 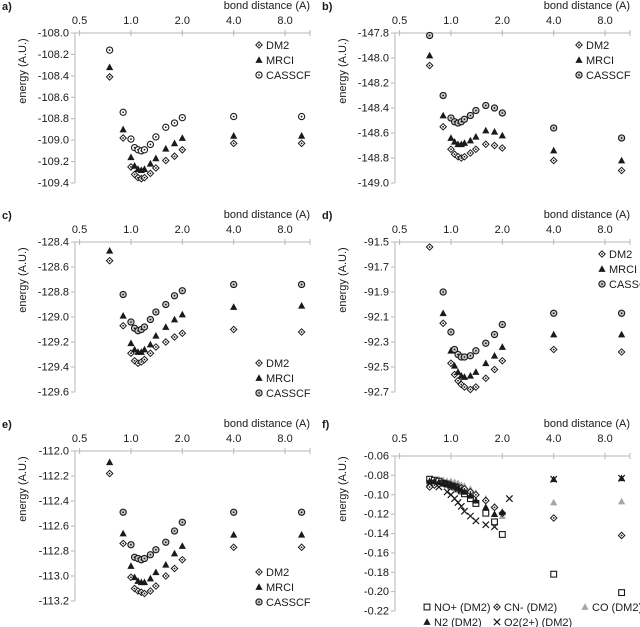 I want to click on legend: DM2 MRCI CASSCF, so click(x=283, y=588).